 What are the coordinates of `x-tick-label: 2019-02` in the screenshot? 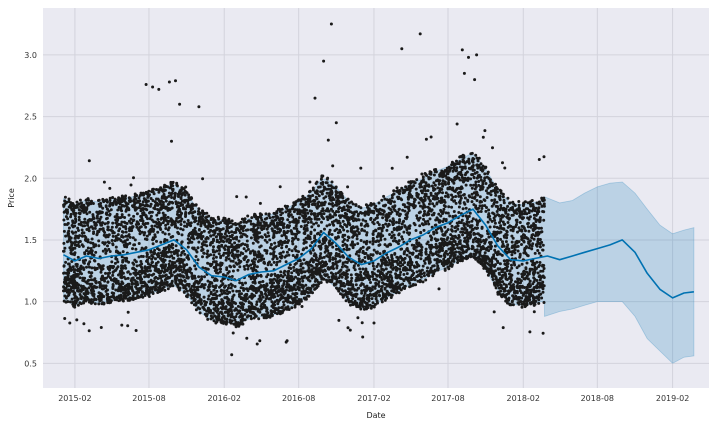 It's located at (672, 398).